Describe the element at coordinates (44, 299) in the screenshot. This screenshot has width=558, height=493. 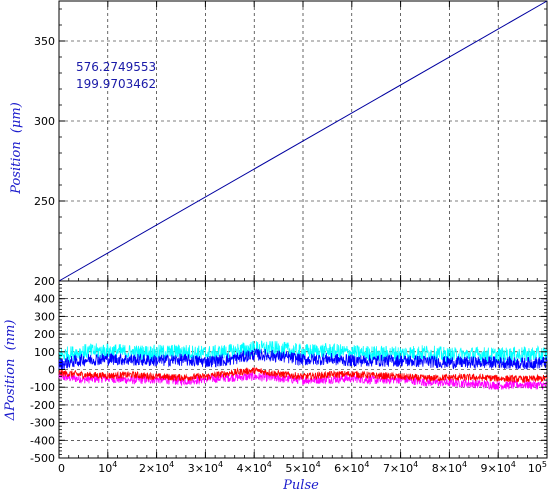
I see `bottom-y-tick-label: 400` at that location.